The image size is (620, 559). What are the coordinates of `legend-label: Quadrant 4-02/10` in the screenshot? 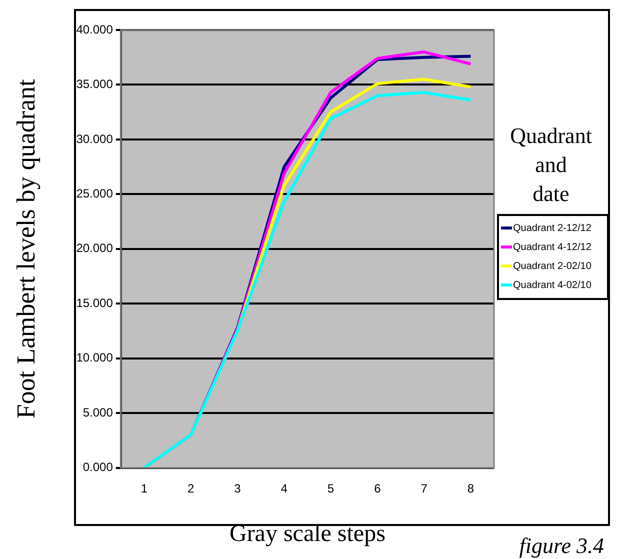 It's located at (552, 285).